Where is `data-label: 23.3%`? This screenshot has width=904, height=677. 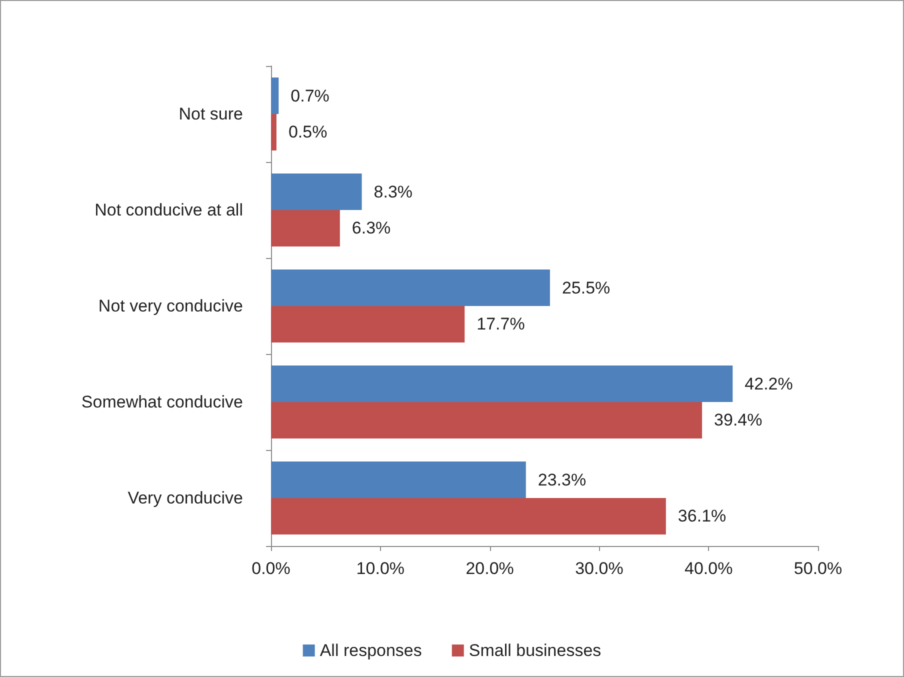 data-label: 23.3% is located at coordinates (562, 480).